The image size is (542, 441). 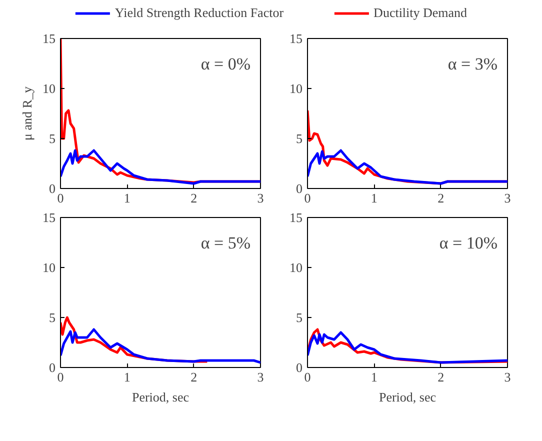 I want to click on annotation: α = 3%, so click(x=473, y=64).